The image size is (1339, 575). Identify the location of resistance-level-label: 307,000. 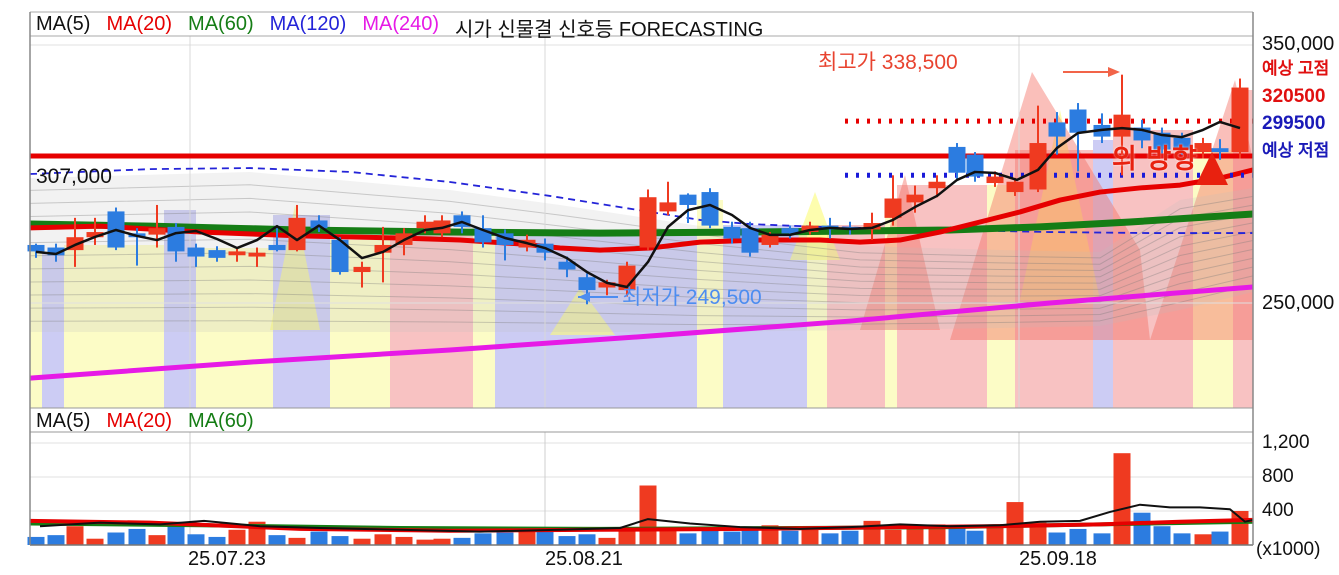
(74, 176).